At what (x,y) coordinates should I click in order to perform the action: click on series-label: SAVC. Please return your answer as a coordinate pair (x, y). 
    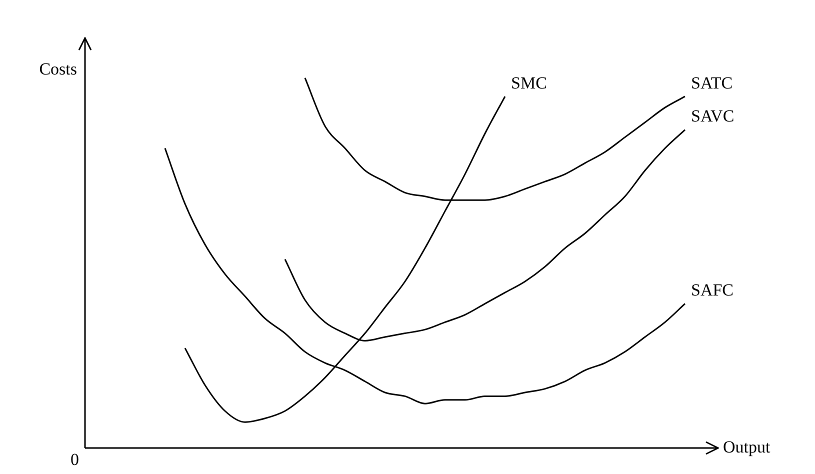
    Looking at the image, I should click on (712, 116).